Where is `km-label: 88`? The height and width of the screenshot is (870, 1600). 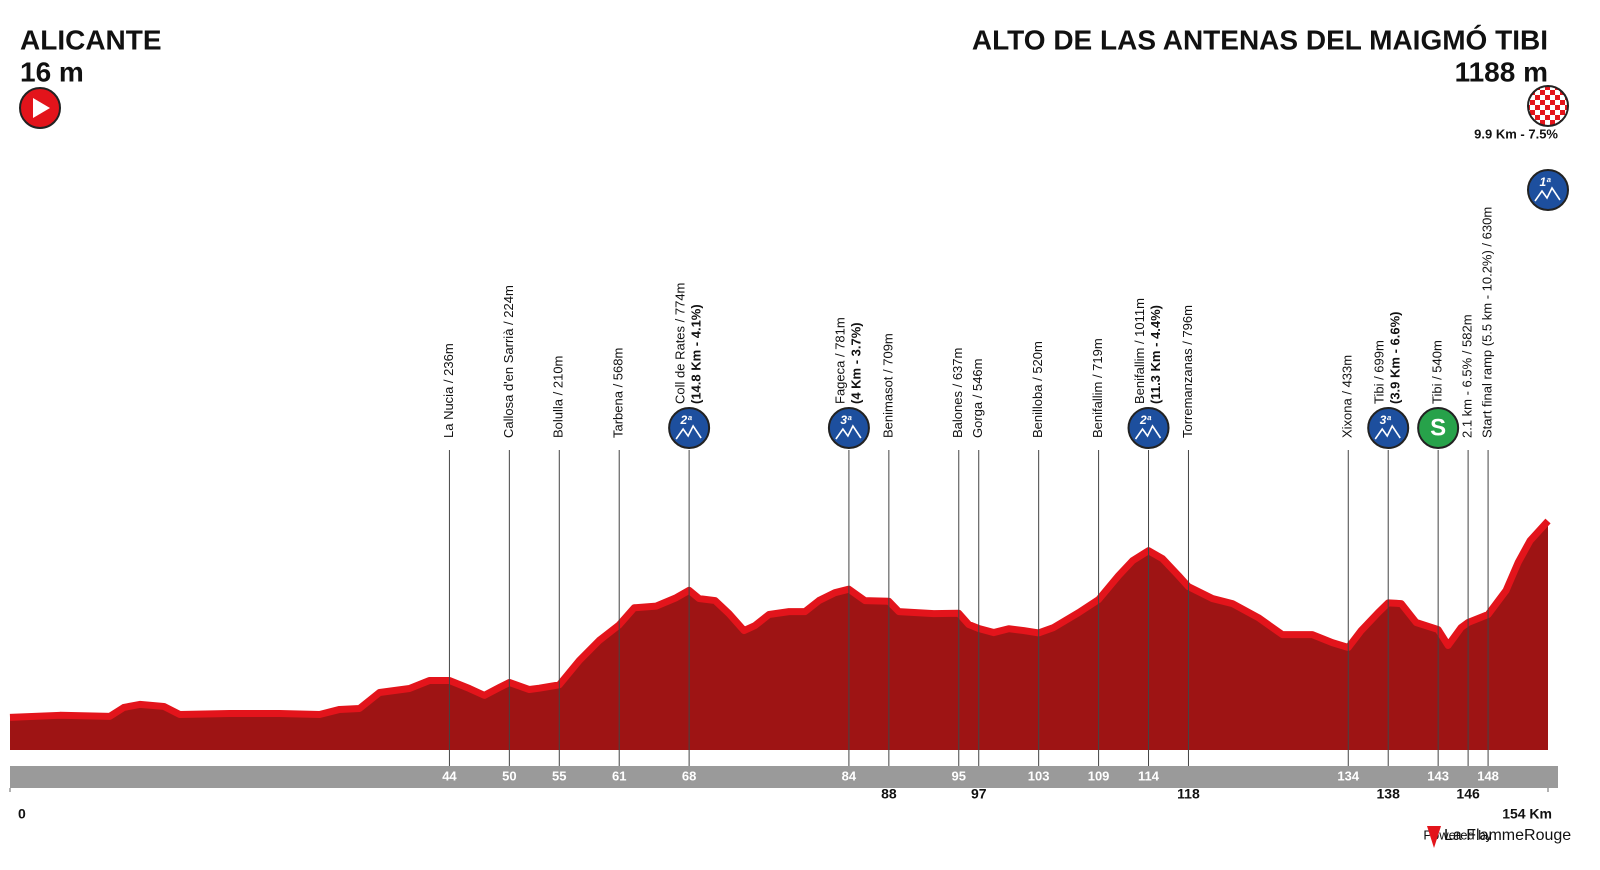 km-label: 88 is located at coordinates (889, 794).